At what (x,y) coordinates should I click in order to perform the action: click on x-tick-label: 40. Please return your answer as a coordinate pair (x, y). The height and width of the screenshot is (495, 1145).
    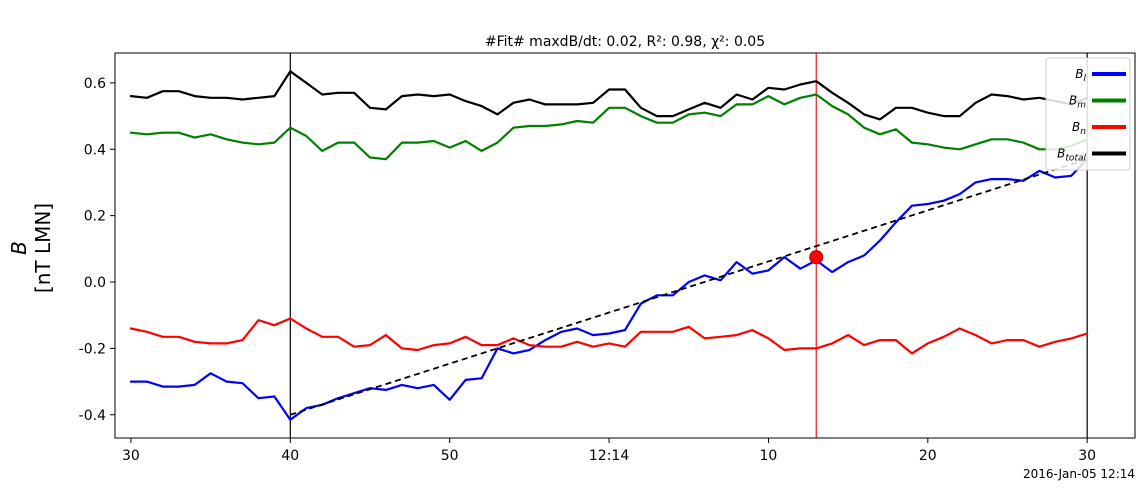
    Looking at the image, I should click on (290, 456).